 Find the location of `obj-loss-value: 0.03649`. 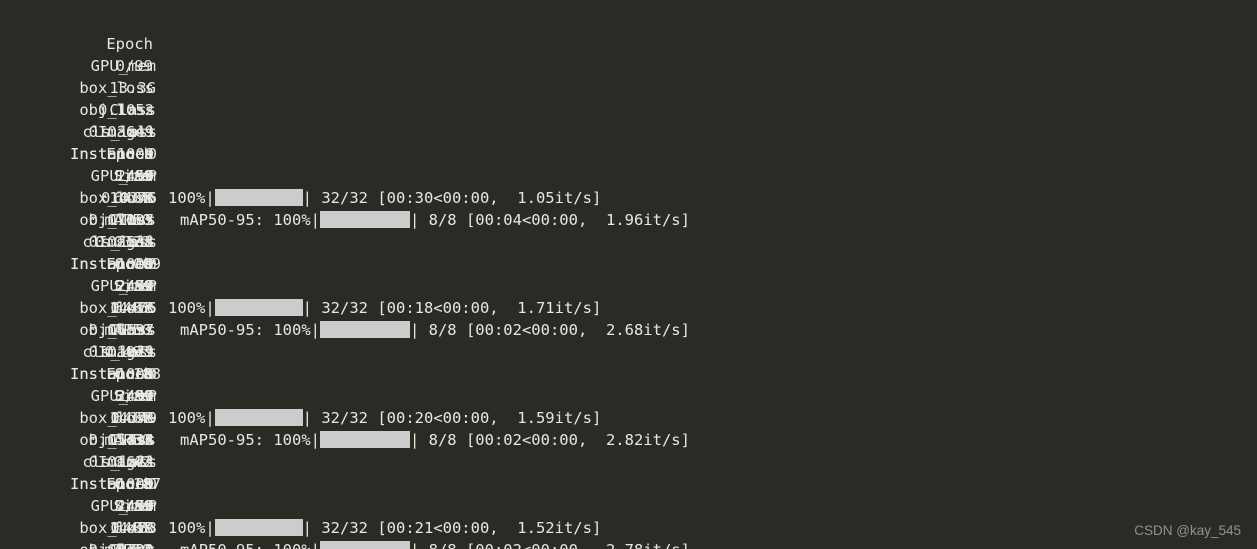

obj-loss-value: 0.03649 is located at coordinates (121, 132).